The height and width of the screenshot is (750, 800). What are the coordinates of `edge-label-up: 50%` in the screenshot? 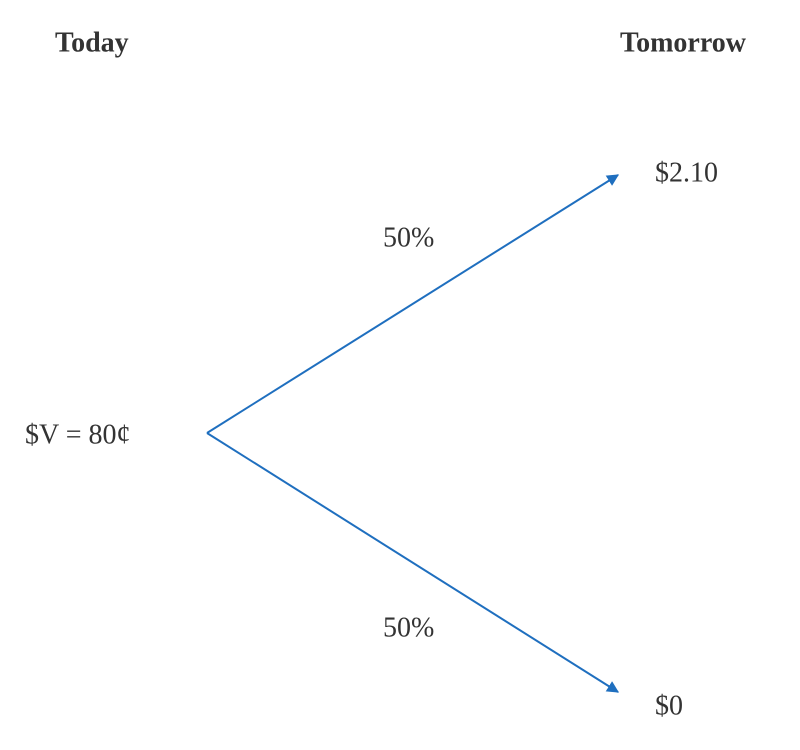 It's located at (408, 237).